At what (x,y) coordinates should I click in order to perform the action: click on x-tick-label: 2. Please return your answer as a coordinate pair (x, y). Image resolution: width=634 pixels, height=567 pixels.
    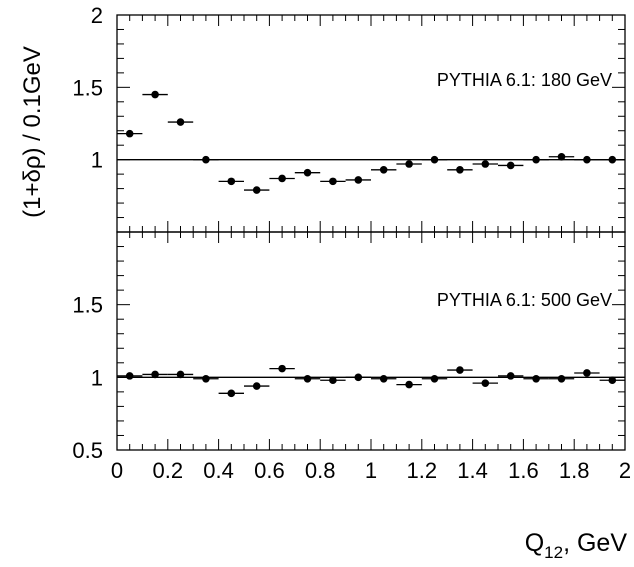
    Looking at the image, I should click on (625, 470).